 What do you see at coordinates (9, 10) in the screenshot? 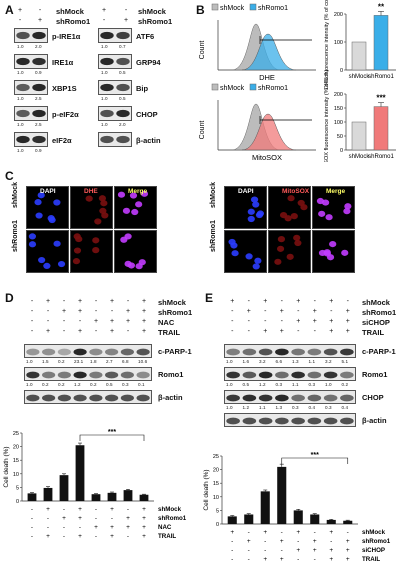
I see `panel-a-label: A` at bounding box center [9, 10].